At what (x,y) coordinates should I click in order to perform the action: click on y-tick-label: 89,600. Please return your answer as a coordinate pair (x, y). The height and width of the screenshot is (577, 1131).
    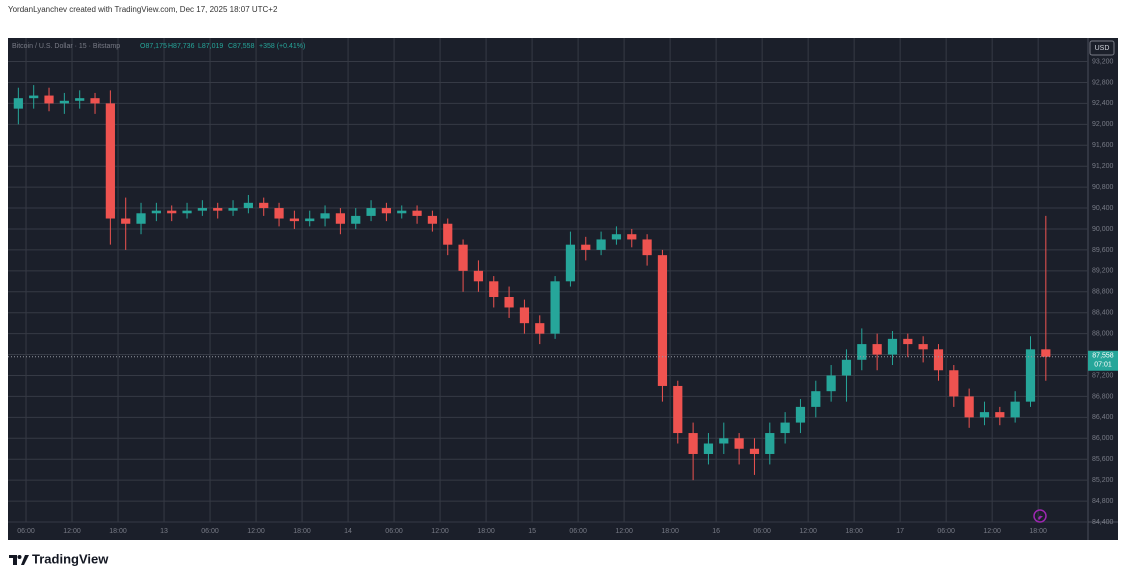
    Looking at the image, I should click on (1103, 250).